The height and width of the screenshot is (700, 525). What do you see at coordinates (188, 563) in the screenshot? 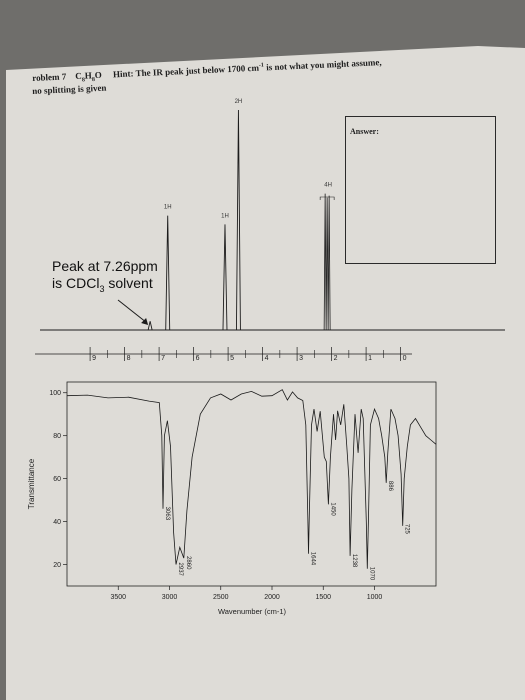
I see `ir-peak-label: 2860` at bounding box center [188, 563].